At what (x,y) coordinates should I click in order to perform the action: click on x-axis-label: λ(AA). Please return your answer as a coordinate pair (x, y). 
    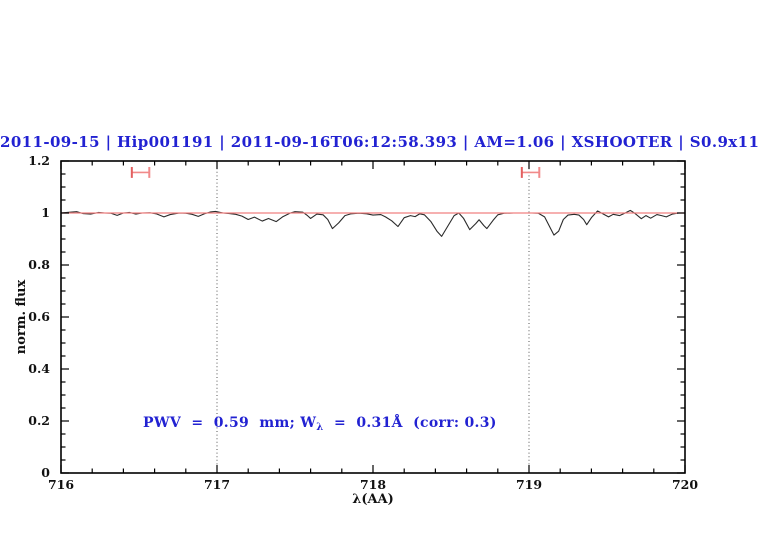
    Looking at the image, I should click on (373, 499).